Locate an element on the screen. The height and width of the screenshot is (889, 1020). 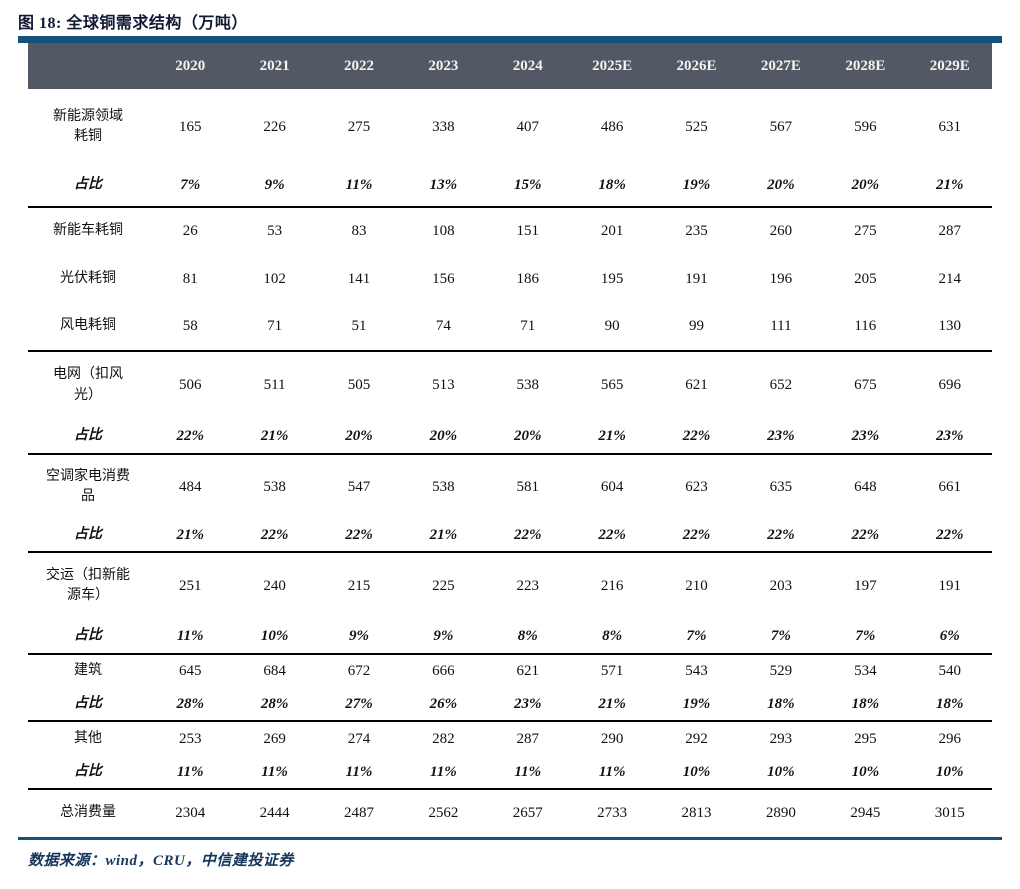
value-cell: 240 is located at coordinates (274, 585).